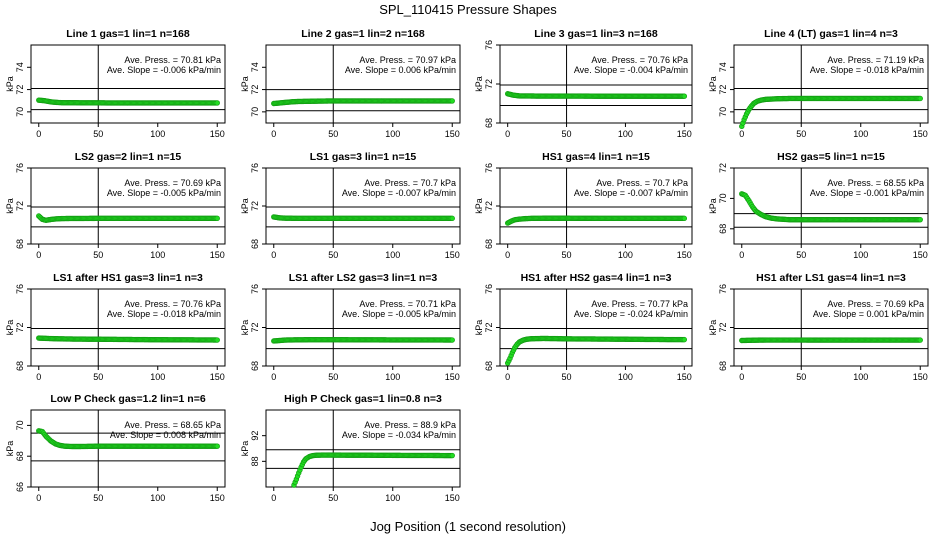 Image resolution: width=936 pixels, height=540 pixels. I want to click on panel-6-point, so click(452, 218).